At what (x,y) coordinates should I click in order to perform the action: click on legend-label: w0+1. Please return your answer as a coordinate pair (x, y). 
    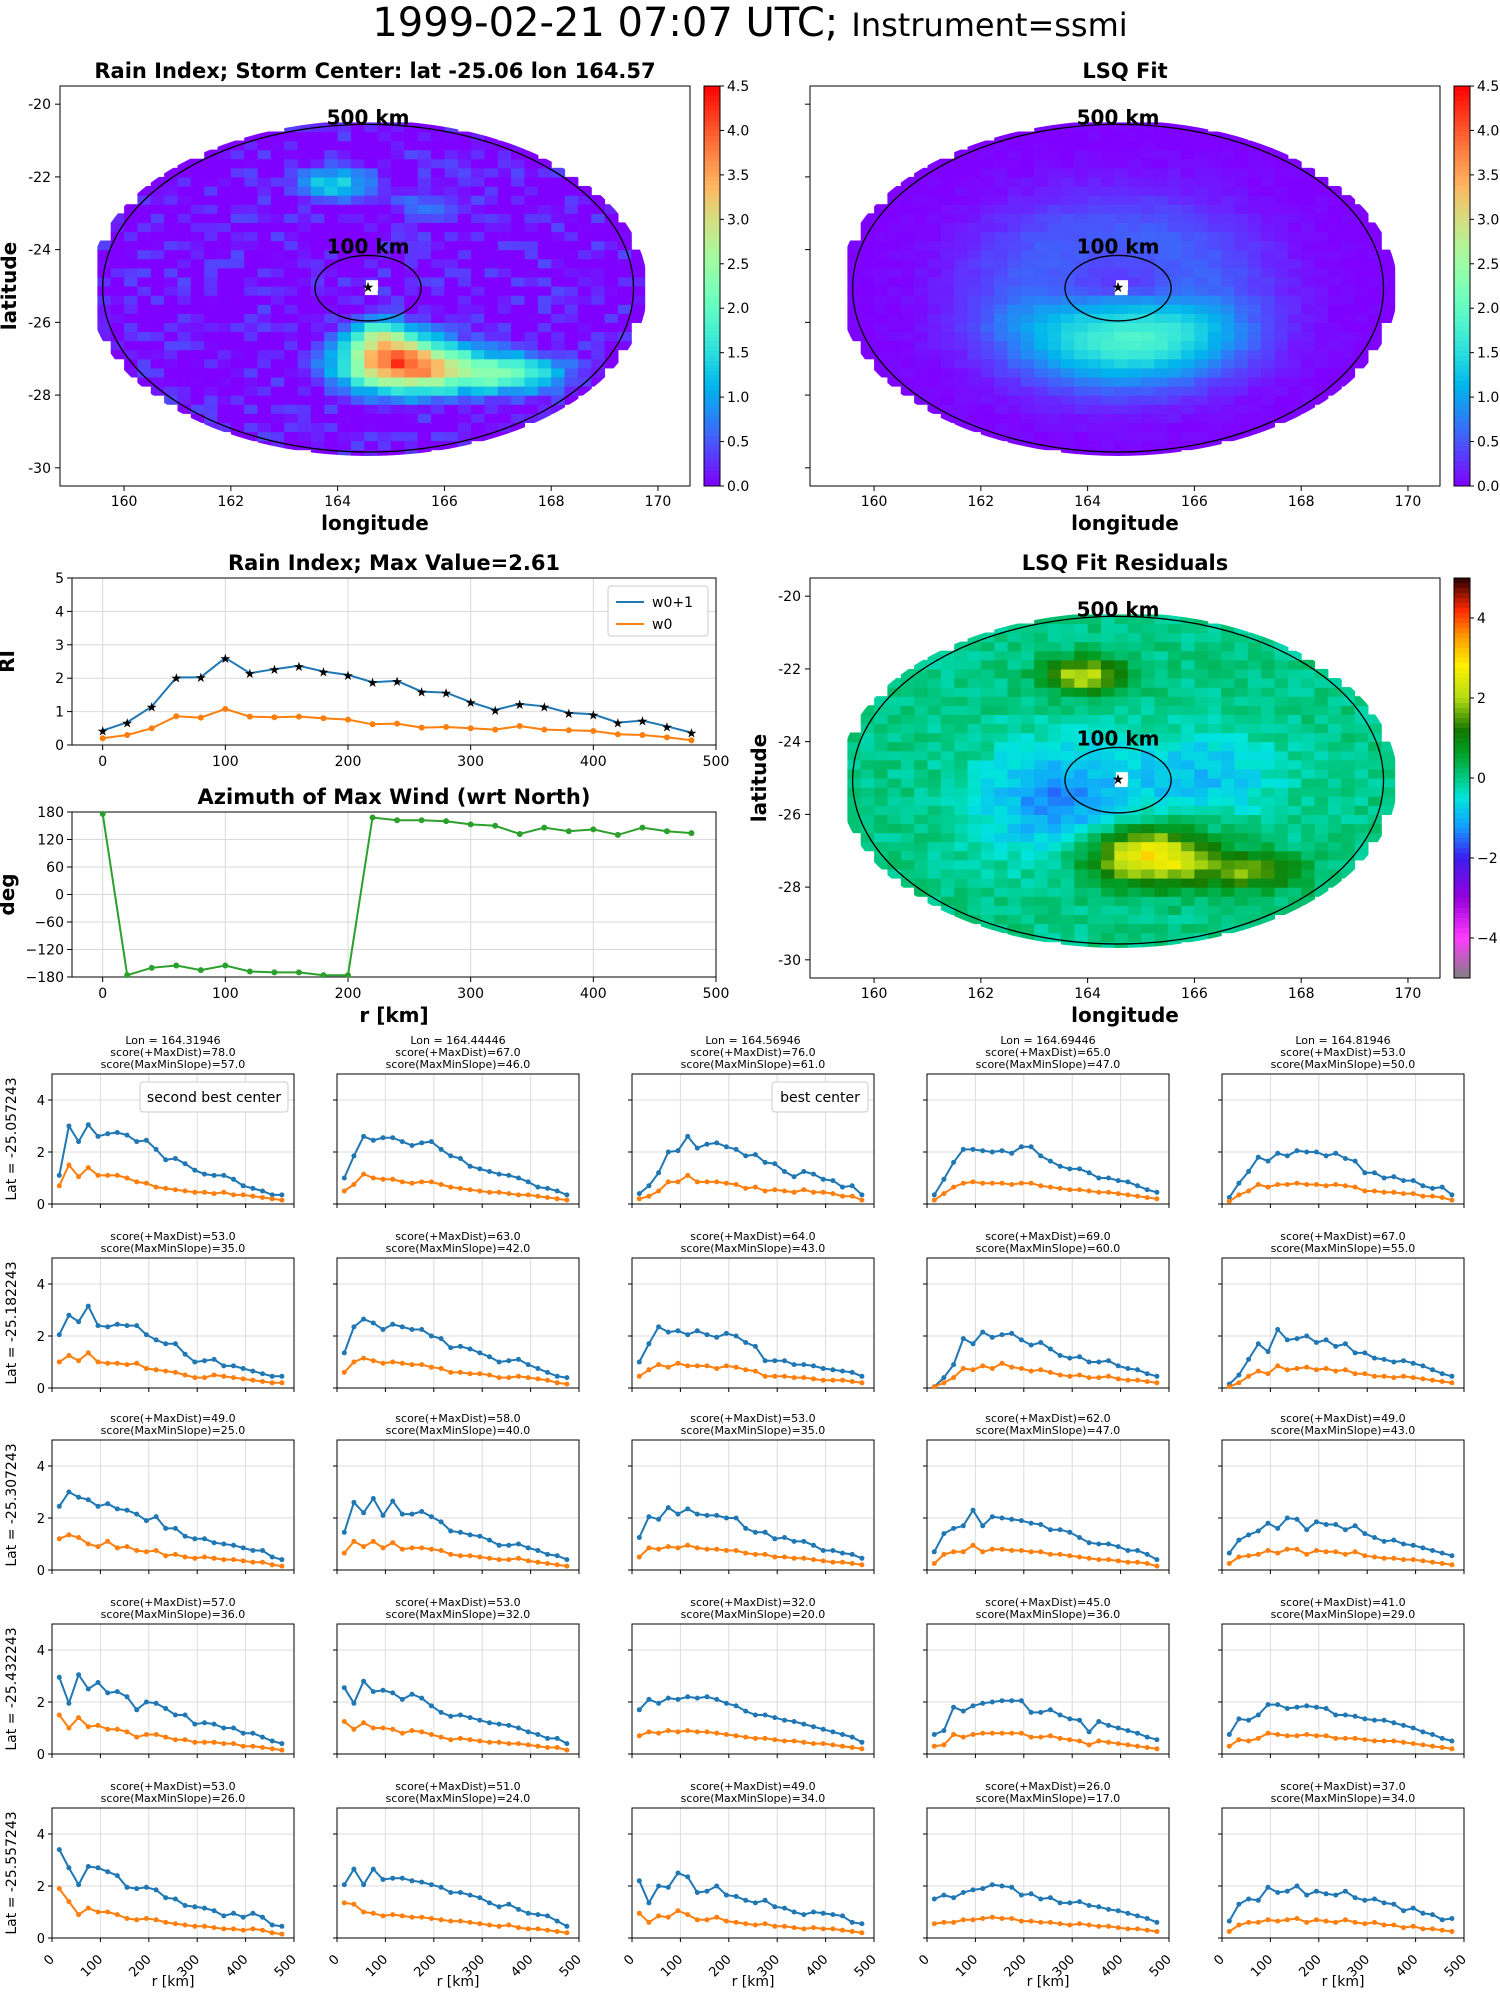
    Looking at the image, I should click on (672, 603).